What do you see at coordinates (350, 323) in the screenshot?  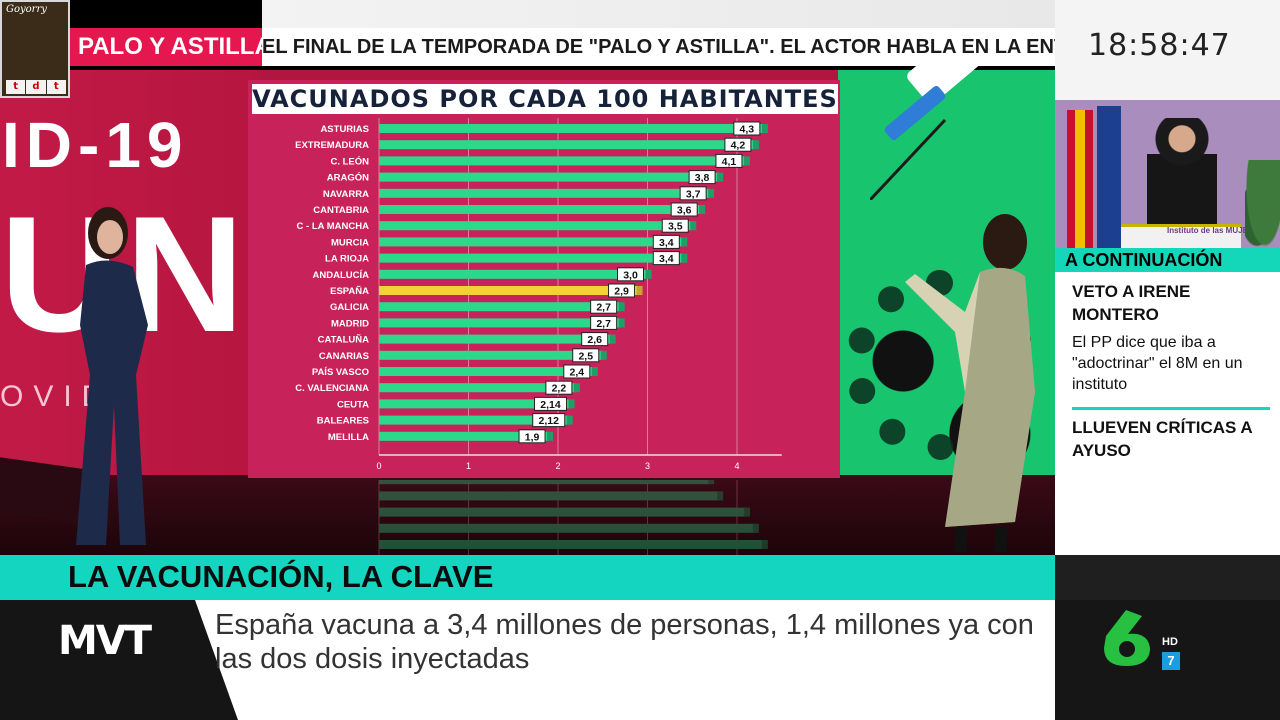 I see `chart-category-label: MADRID` at bounding box center [350, 323].